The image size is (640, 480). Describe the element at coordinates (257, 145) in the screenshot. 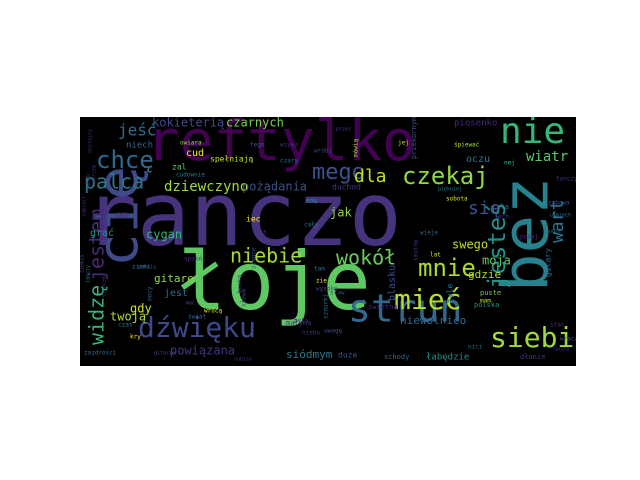

I see `word-tego: tego` at that location.